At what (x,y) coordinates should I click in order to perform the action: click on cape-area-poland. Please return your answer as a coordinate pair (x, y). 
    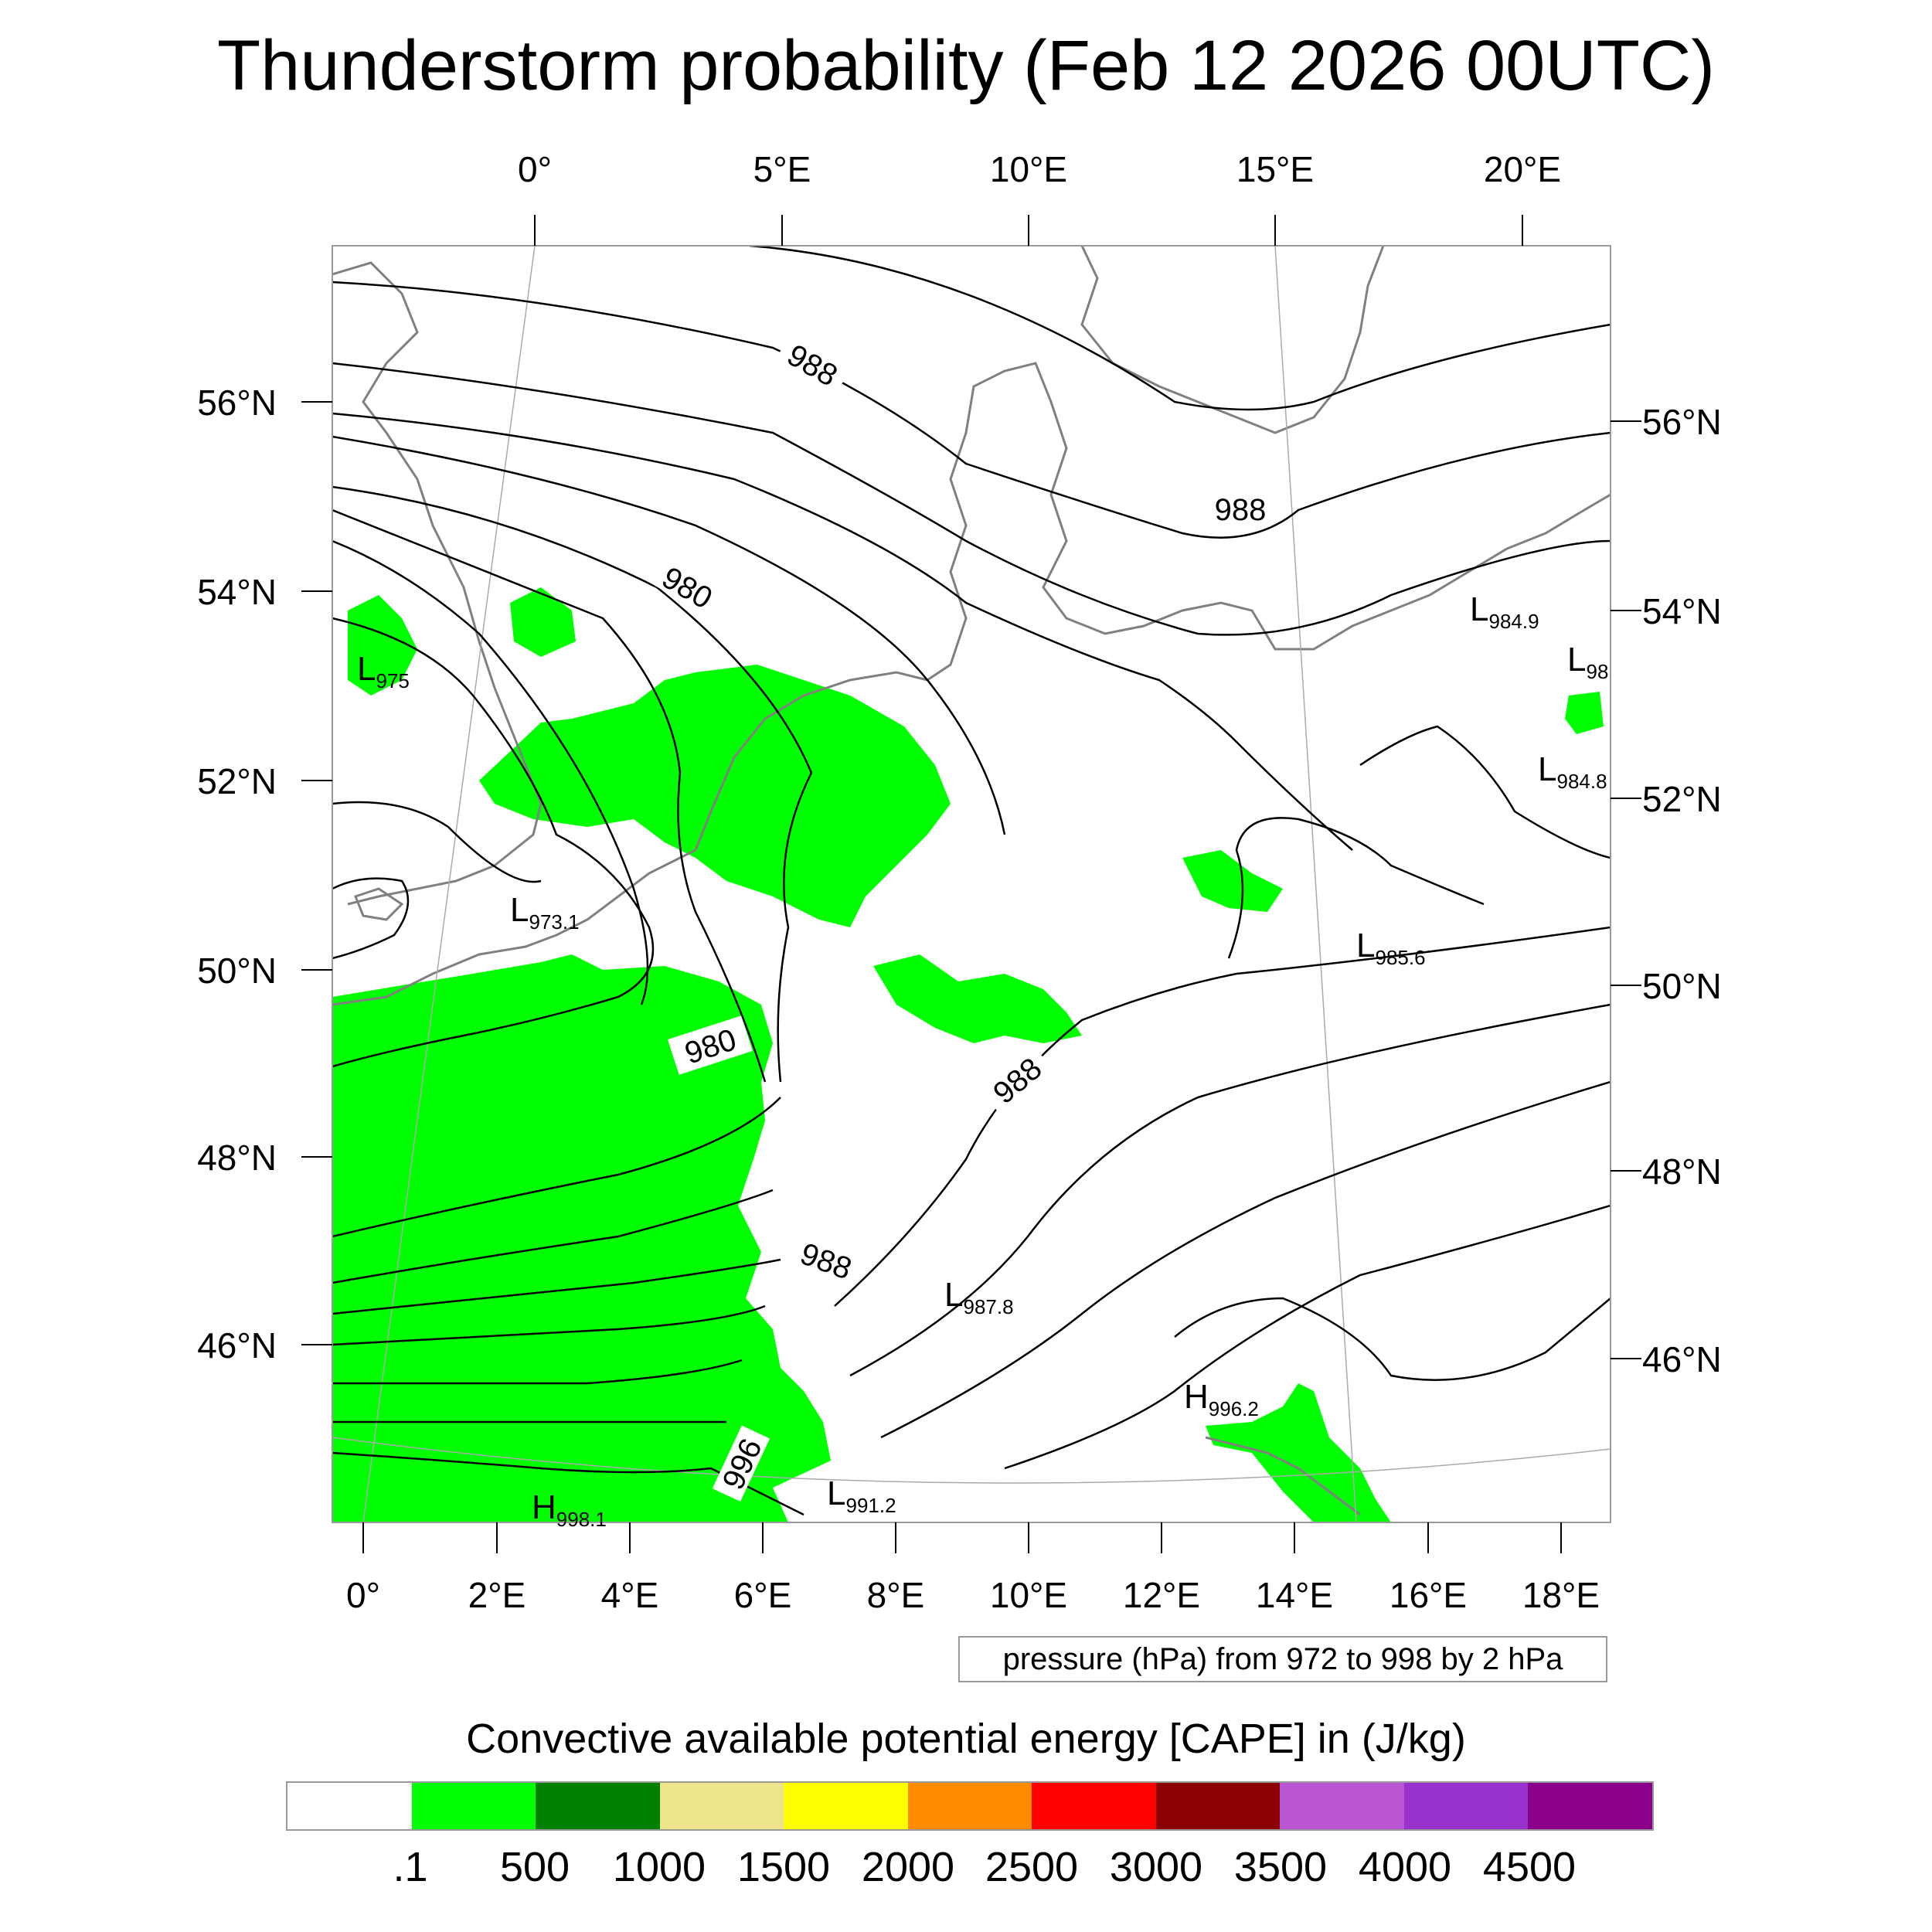
    Looking at the image, I should click on (1585, 713).